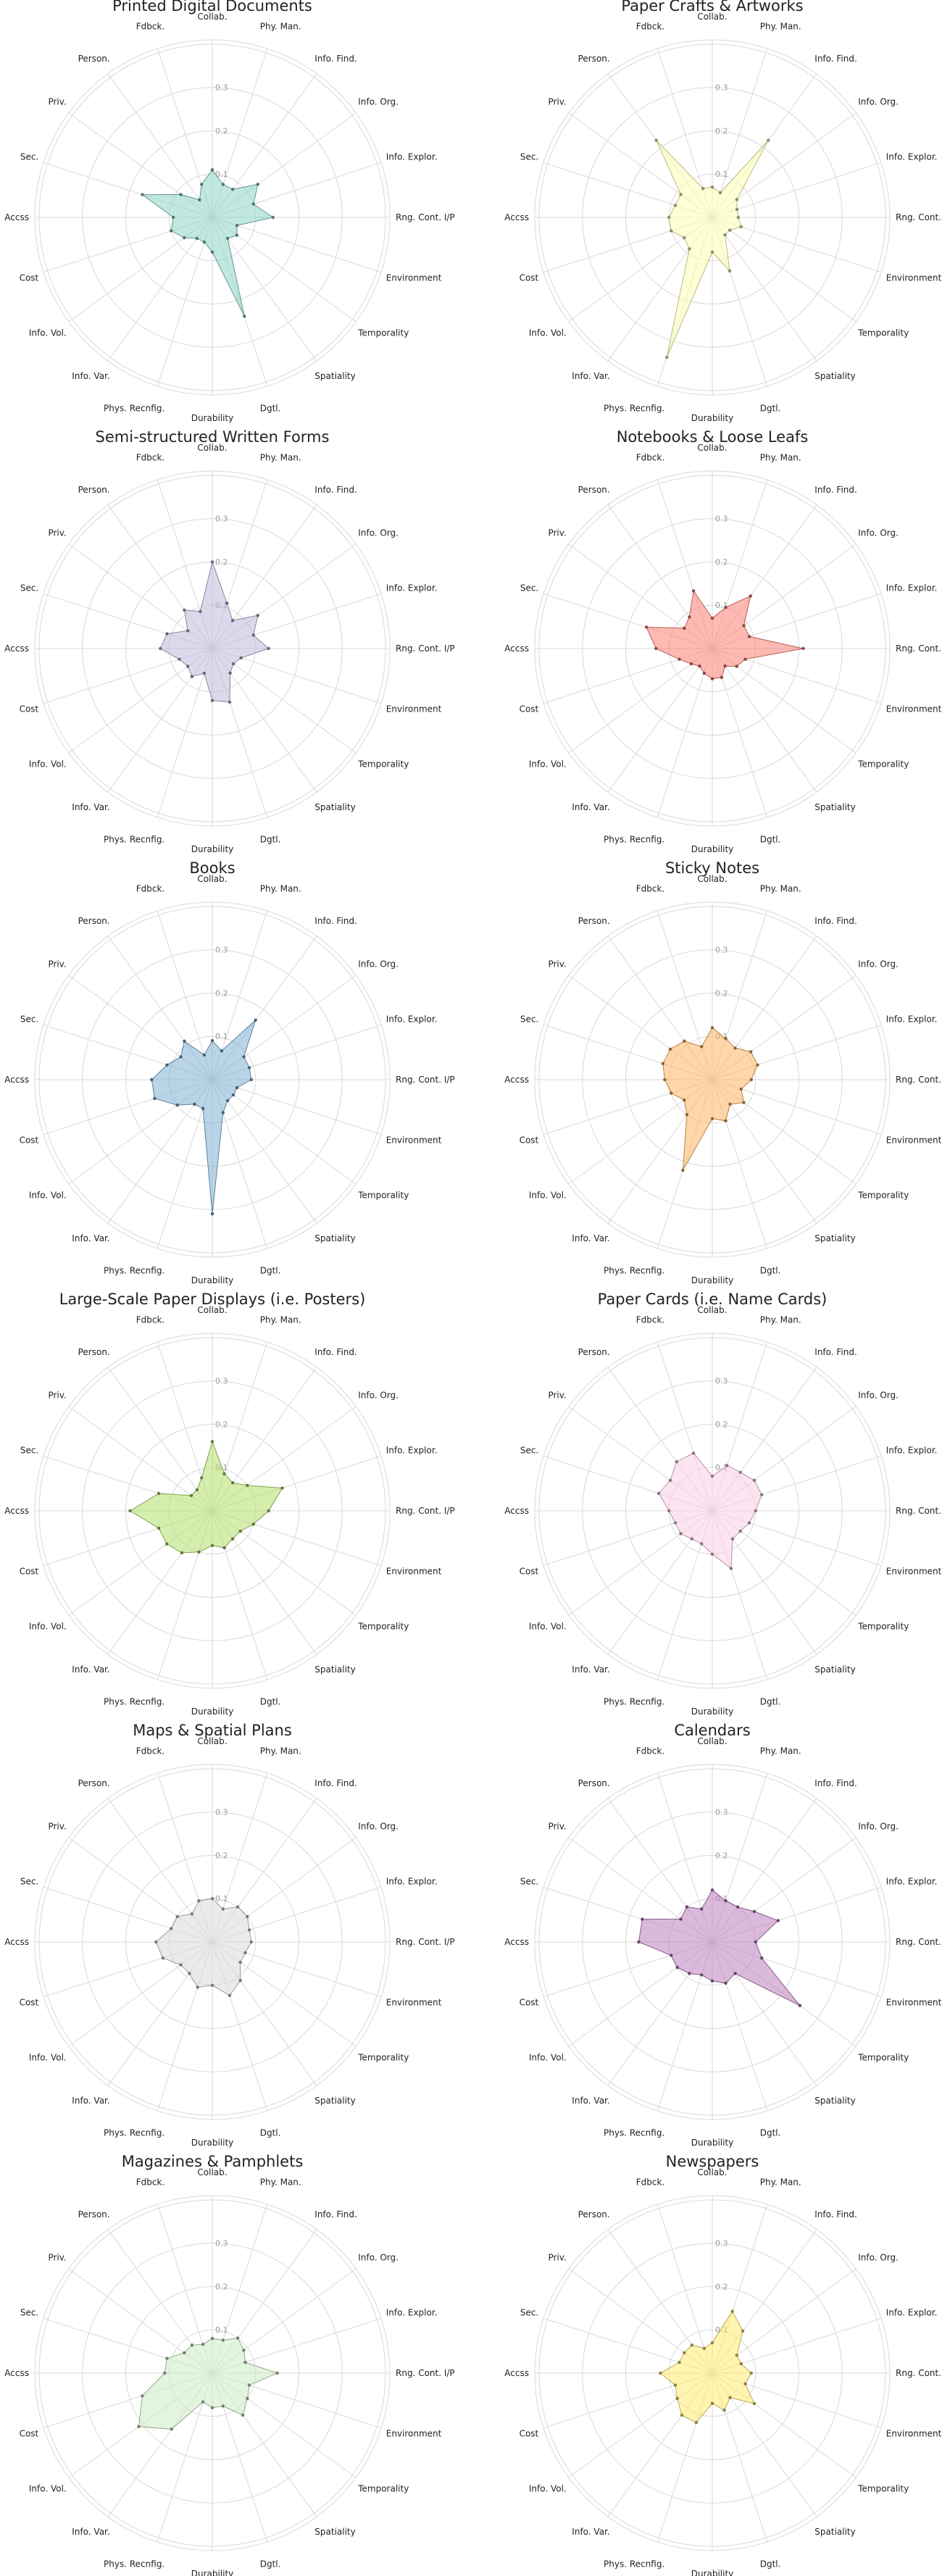 The height and width of the screenshot is (2576, 942). What do you see at coordinates (212, 17) in the screenshot?
I see `axis-label: Collab.` at bounding box center [212, 17].